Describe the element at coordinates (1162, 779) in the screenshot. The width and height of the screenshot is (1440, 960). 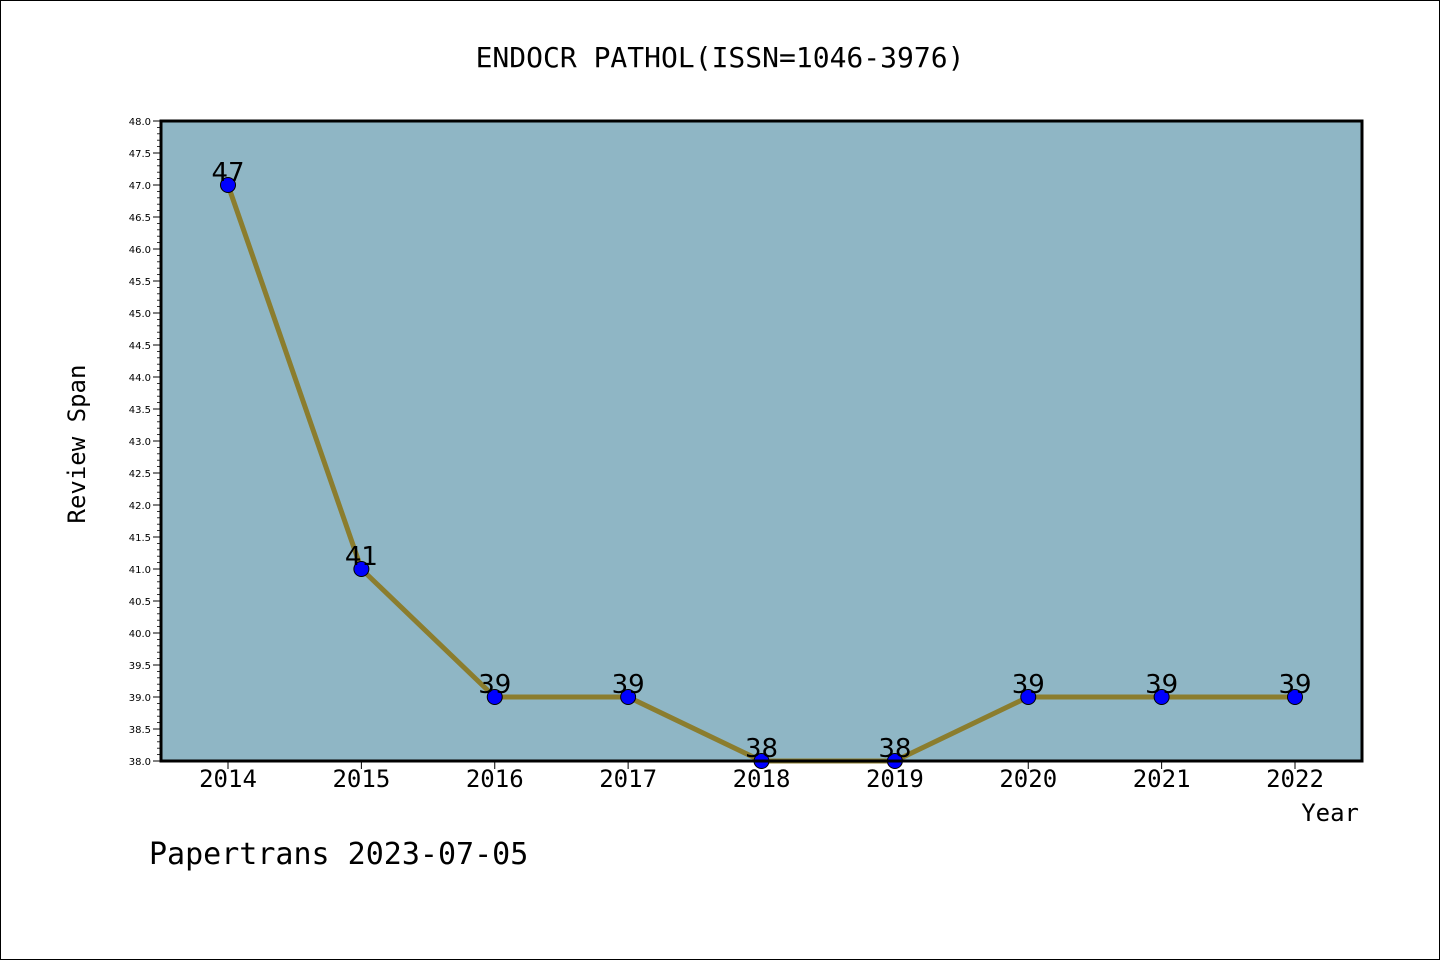
I see `x-tick-label: 2021` at that location.